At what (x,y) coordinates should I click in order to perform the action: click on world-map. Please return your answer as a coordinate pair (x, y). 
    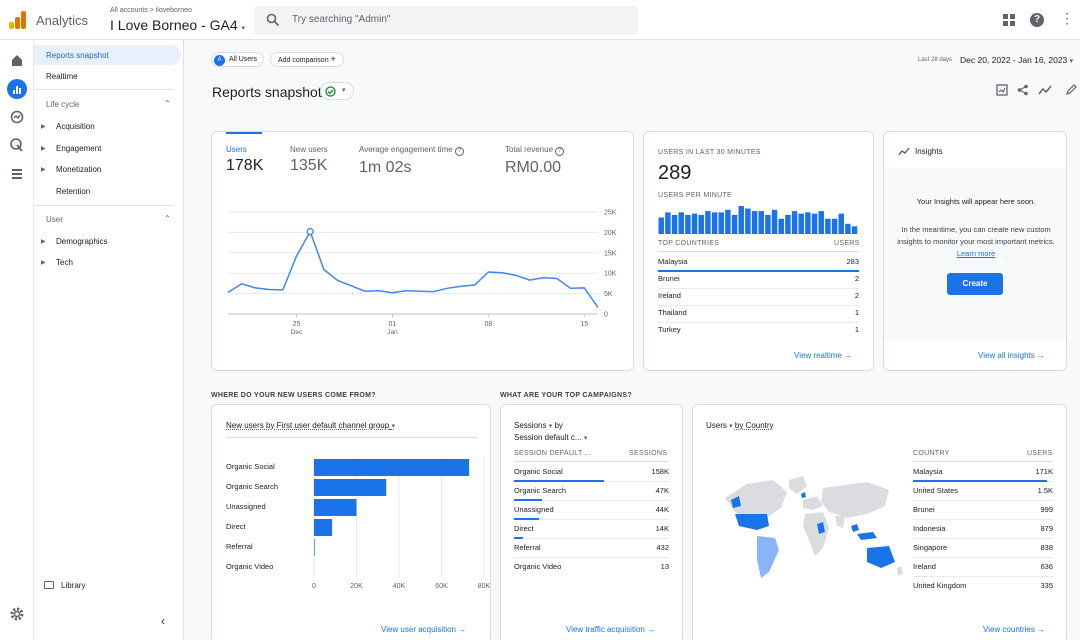
    Looking at the image, I should click on (812, 527).